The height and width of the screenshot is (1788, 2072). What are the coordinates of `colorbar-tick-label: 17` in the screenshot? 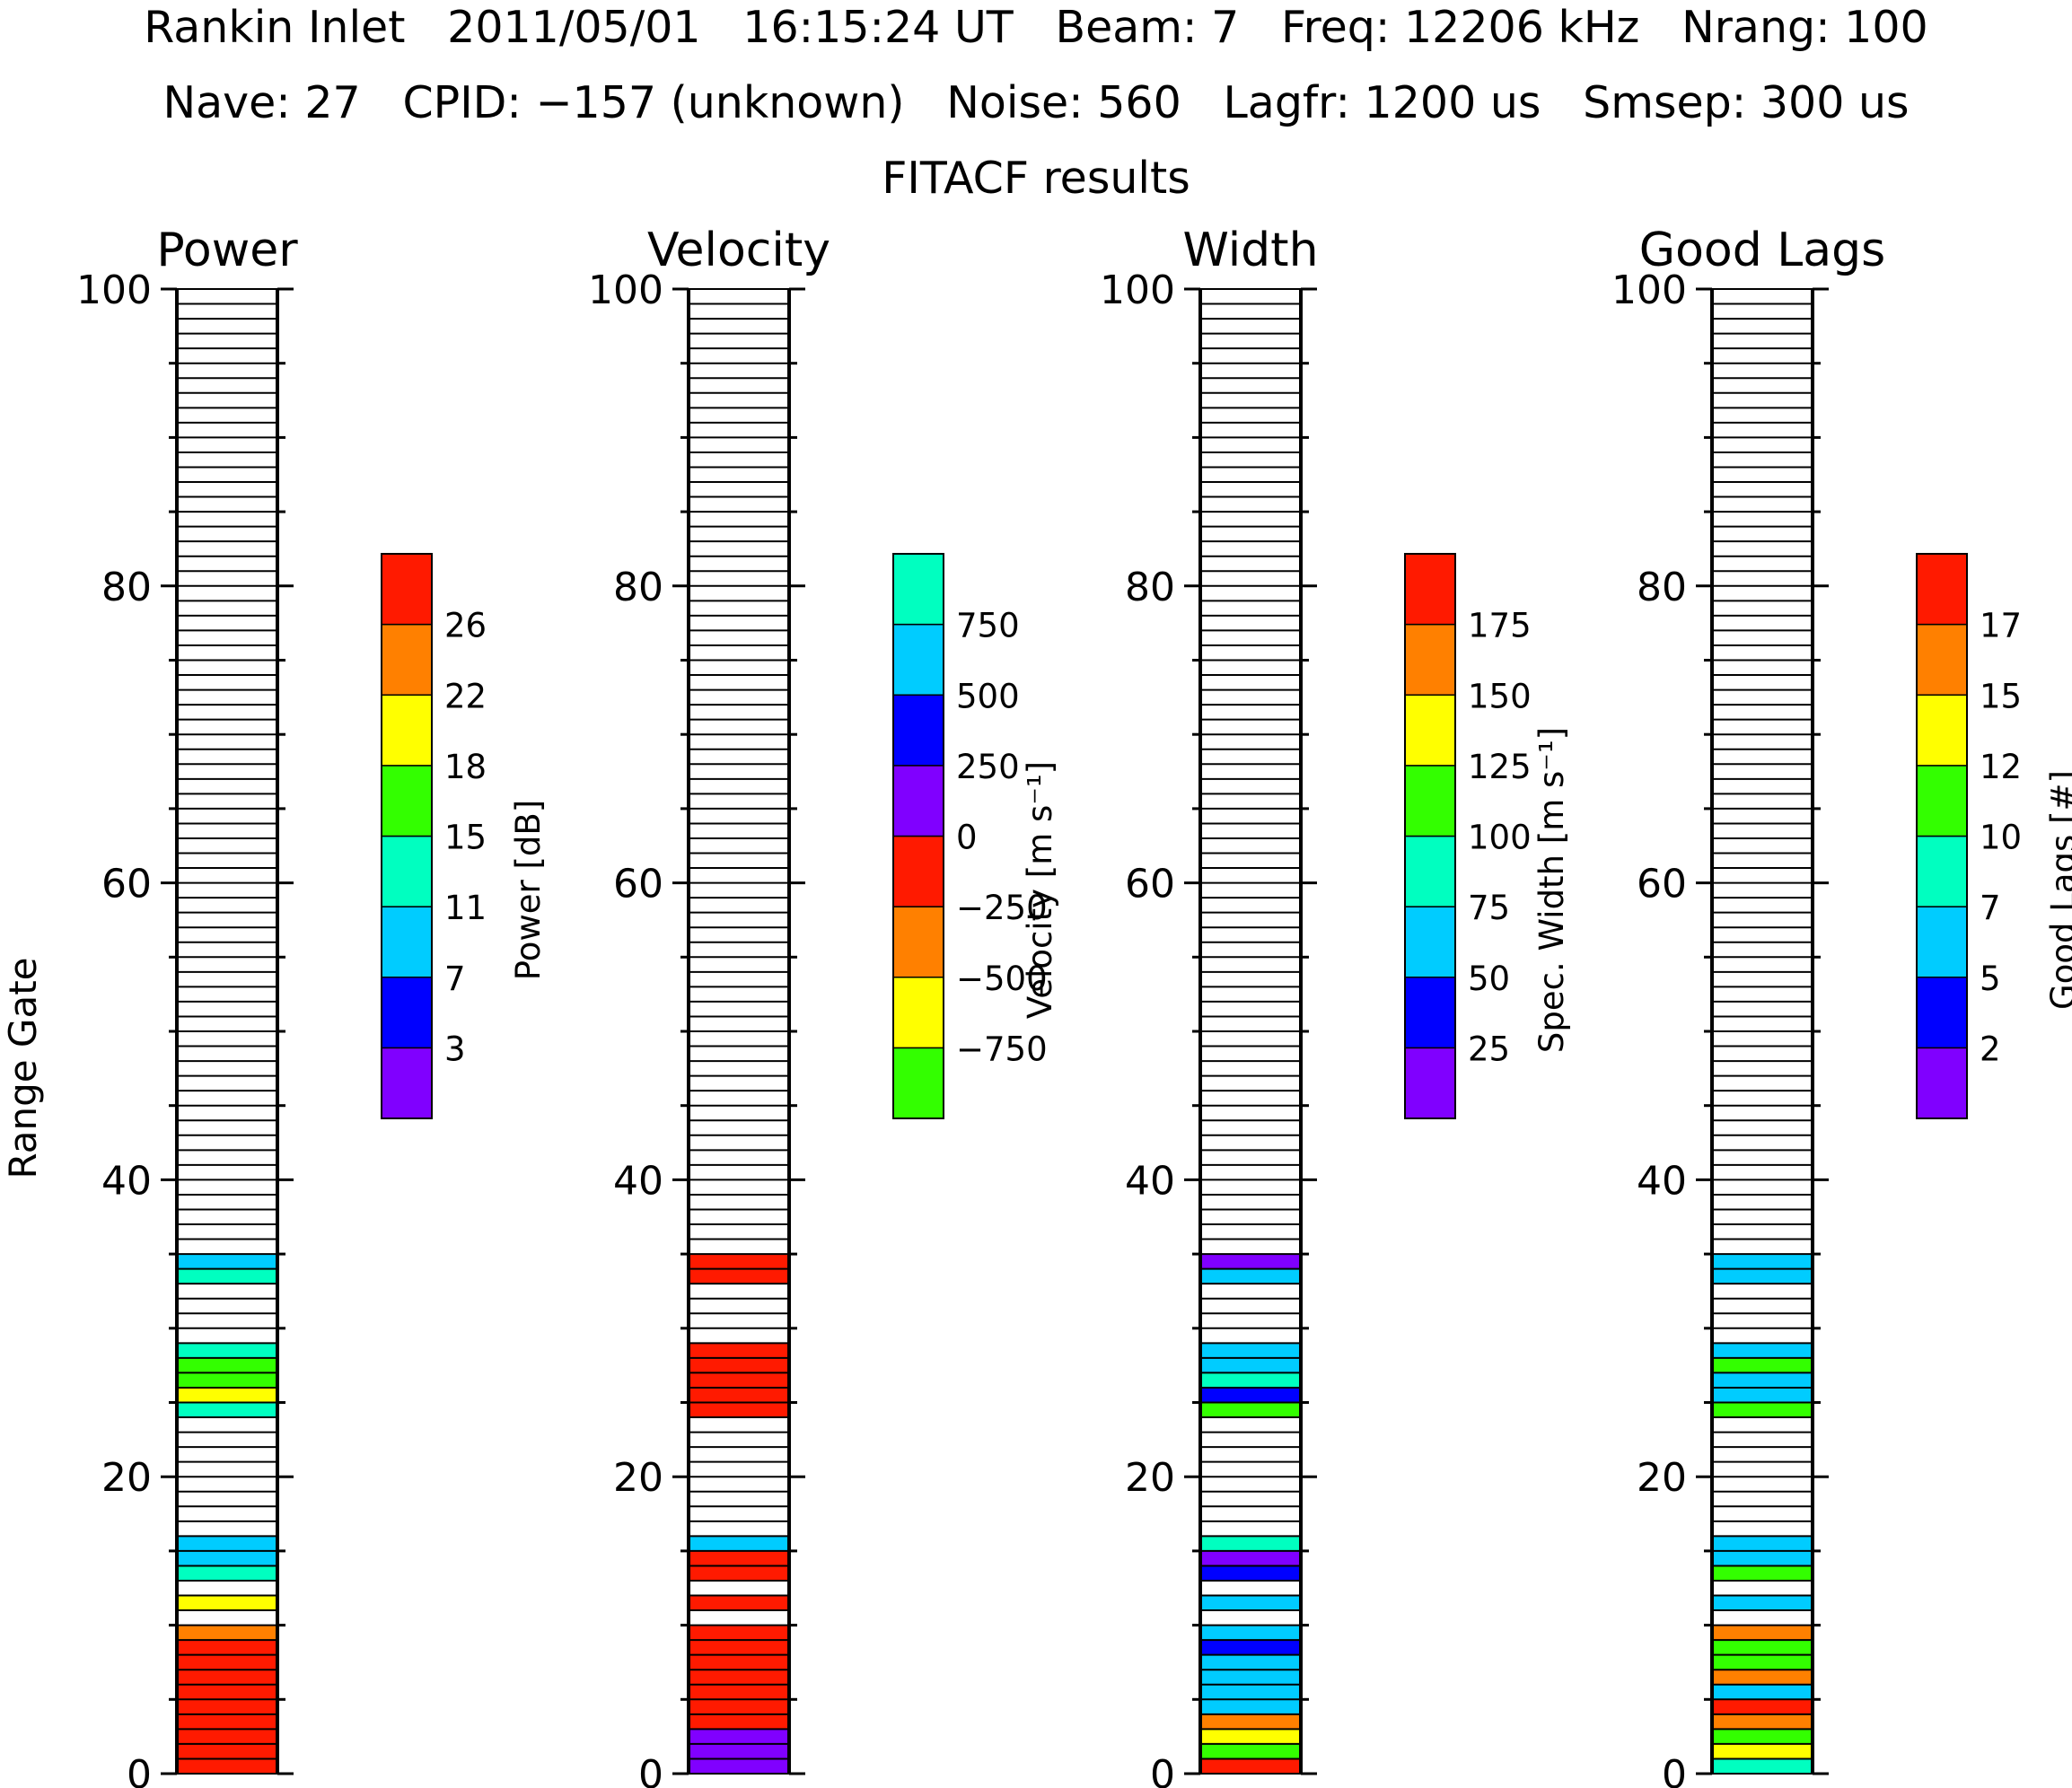 It's located at (2001, 626).